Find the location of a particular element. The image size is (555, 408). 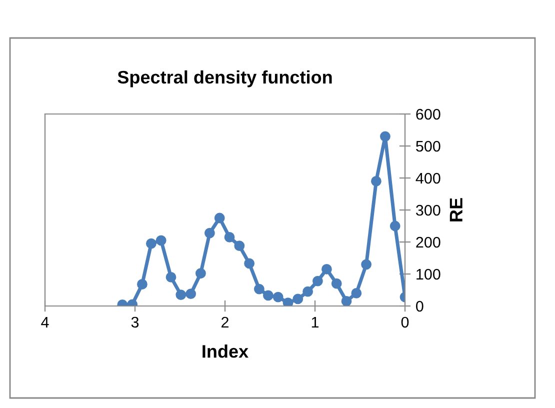

y-tick-label: 300 is located at coordinates (428, 210).